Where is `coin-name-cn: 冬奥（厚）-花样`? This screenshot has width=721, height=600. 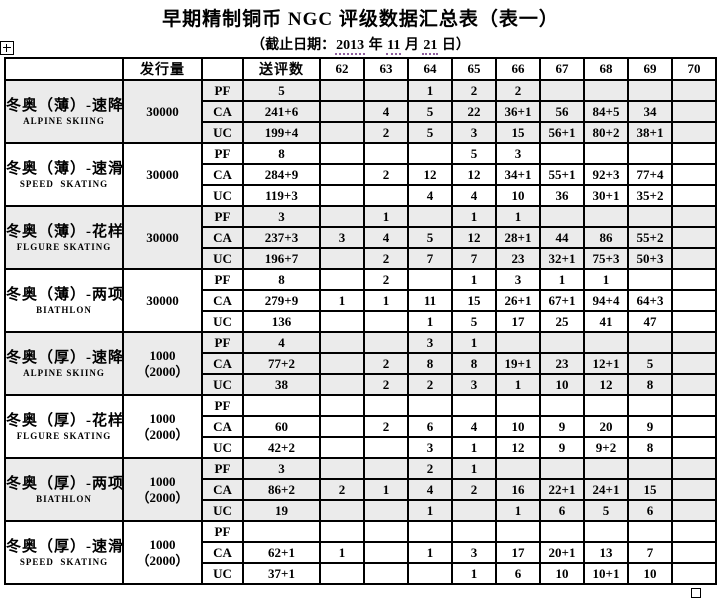 coin-name-cn: 冬奥（厚）-花样 is located at coordinates (64, 420).